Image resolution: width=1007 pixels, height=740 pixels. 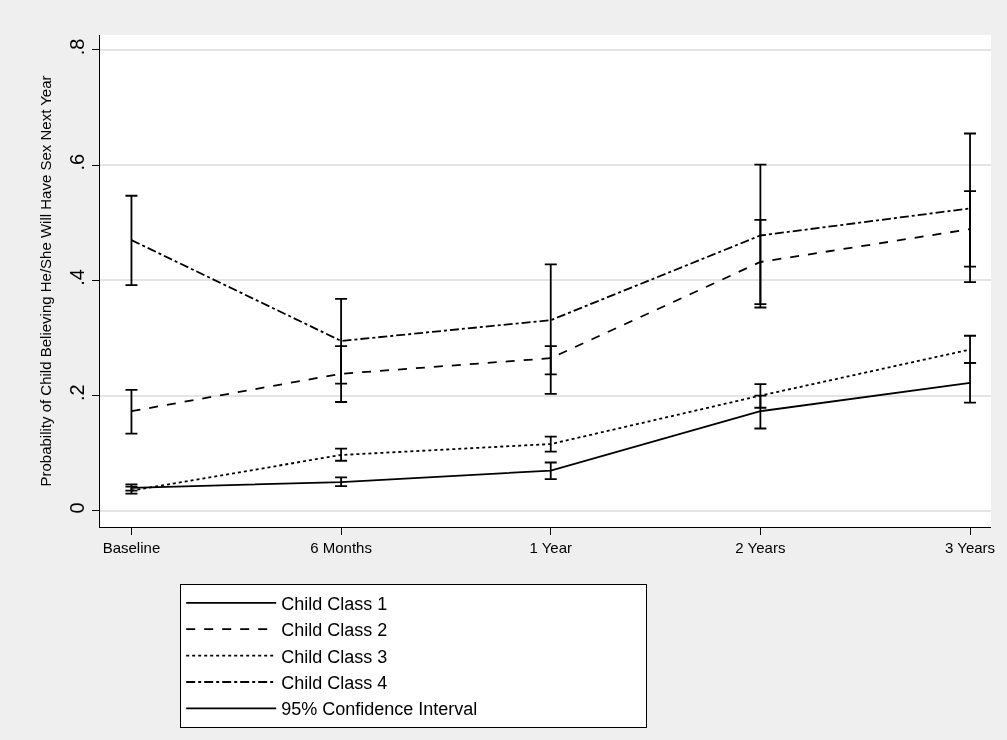 What do you see at coordinates (551, 547) in the screenshot?
I see `x-tick-label: 1 Year` at bounding box center [551, 547].